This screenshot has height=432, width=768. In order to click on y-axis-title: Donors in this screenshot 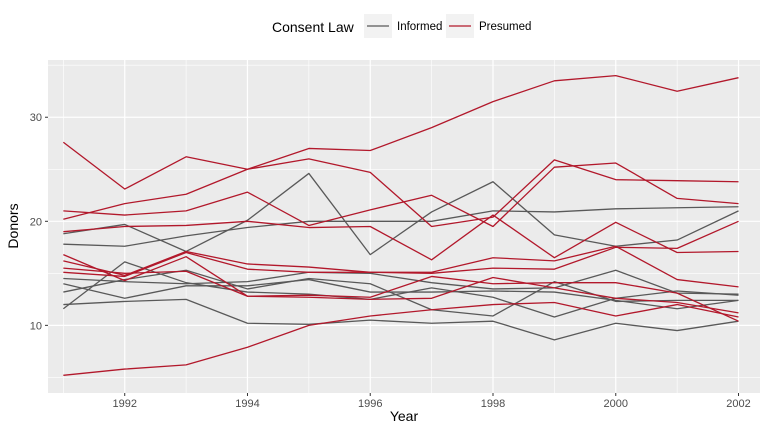, I will do `click(13, 225)`.